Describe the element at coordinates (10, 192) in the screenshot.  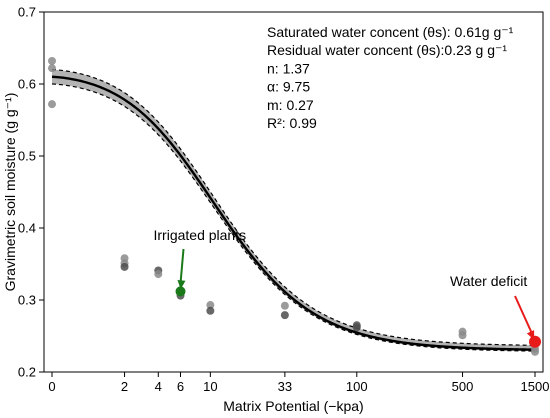
I see `y-axis-title: Gravimetric soil moisture (g g⁻¹)` at that location.